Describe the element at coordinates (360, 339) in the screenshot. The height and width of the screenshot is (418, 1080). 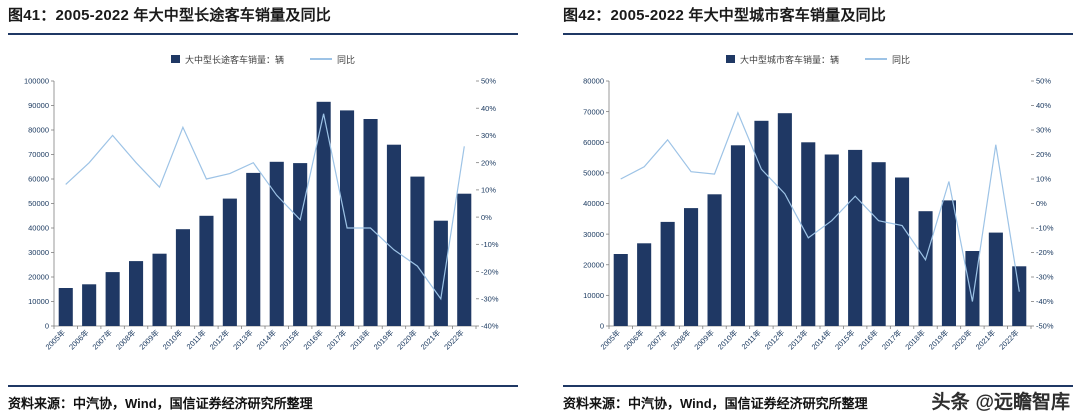
I see `x-axis-label: 2018年` at that location.